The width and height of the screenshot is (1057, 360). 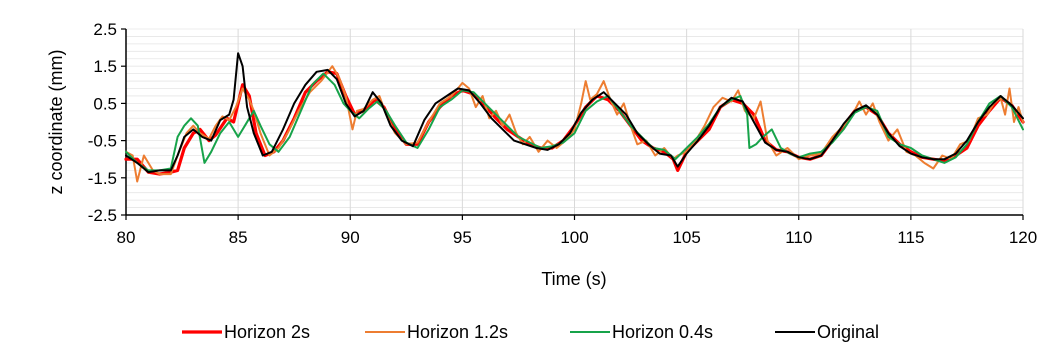 I want to click on legend-item-original: Original, so click(x=827, y=332).